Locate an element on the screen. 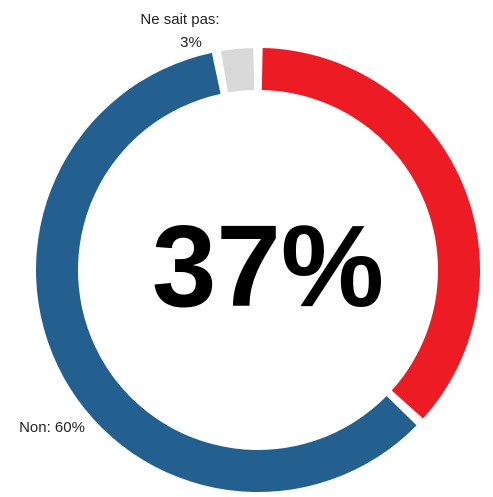  donut-slice-ne-sait-pas is located at coordinates (237, 70).